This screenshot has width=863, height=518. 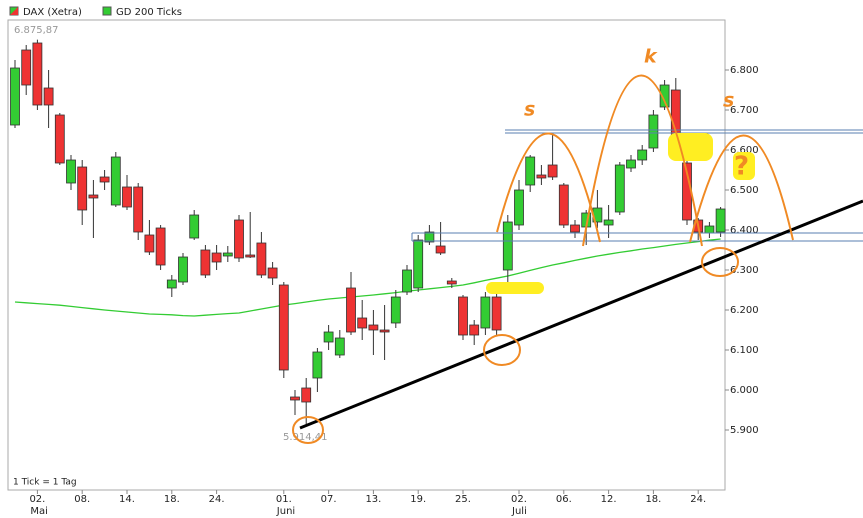 I want to click on x-tick-label: 06., so click(x=564, y=499).